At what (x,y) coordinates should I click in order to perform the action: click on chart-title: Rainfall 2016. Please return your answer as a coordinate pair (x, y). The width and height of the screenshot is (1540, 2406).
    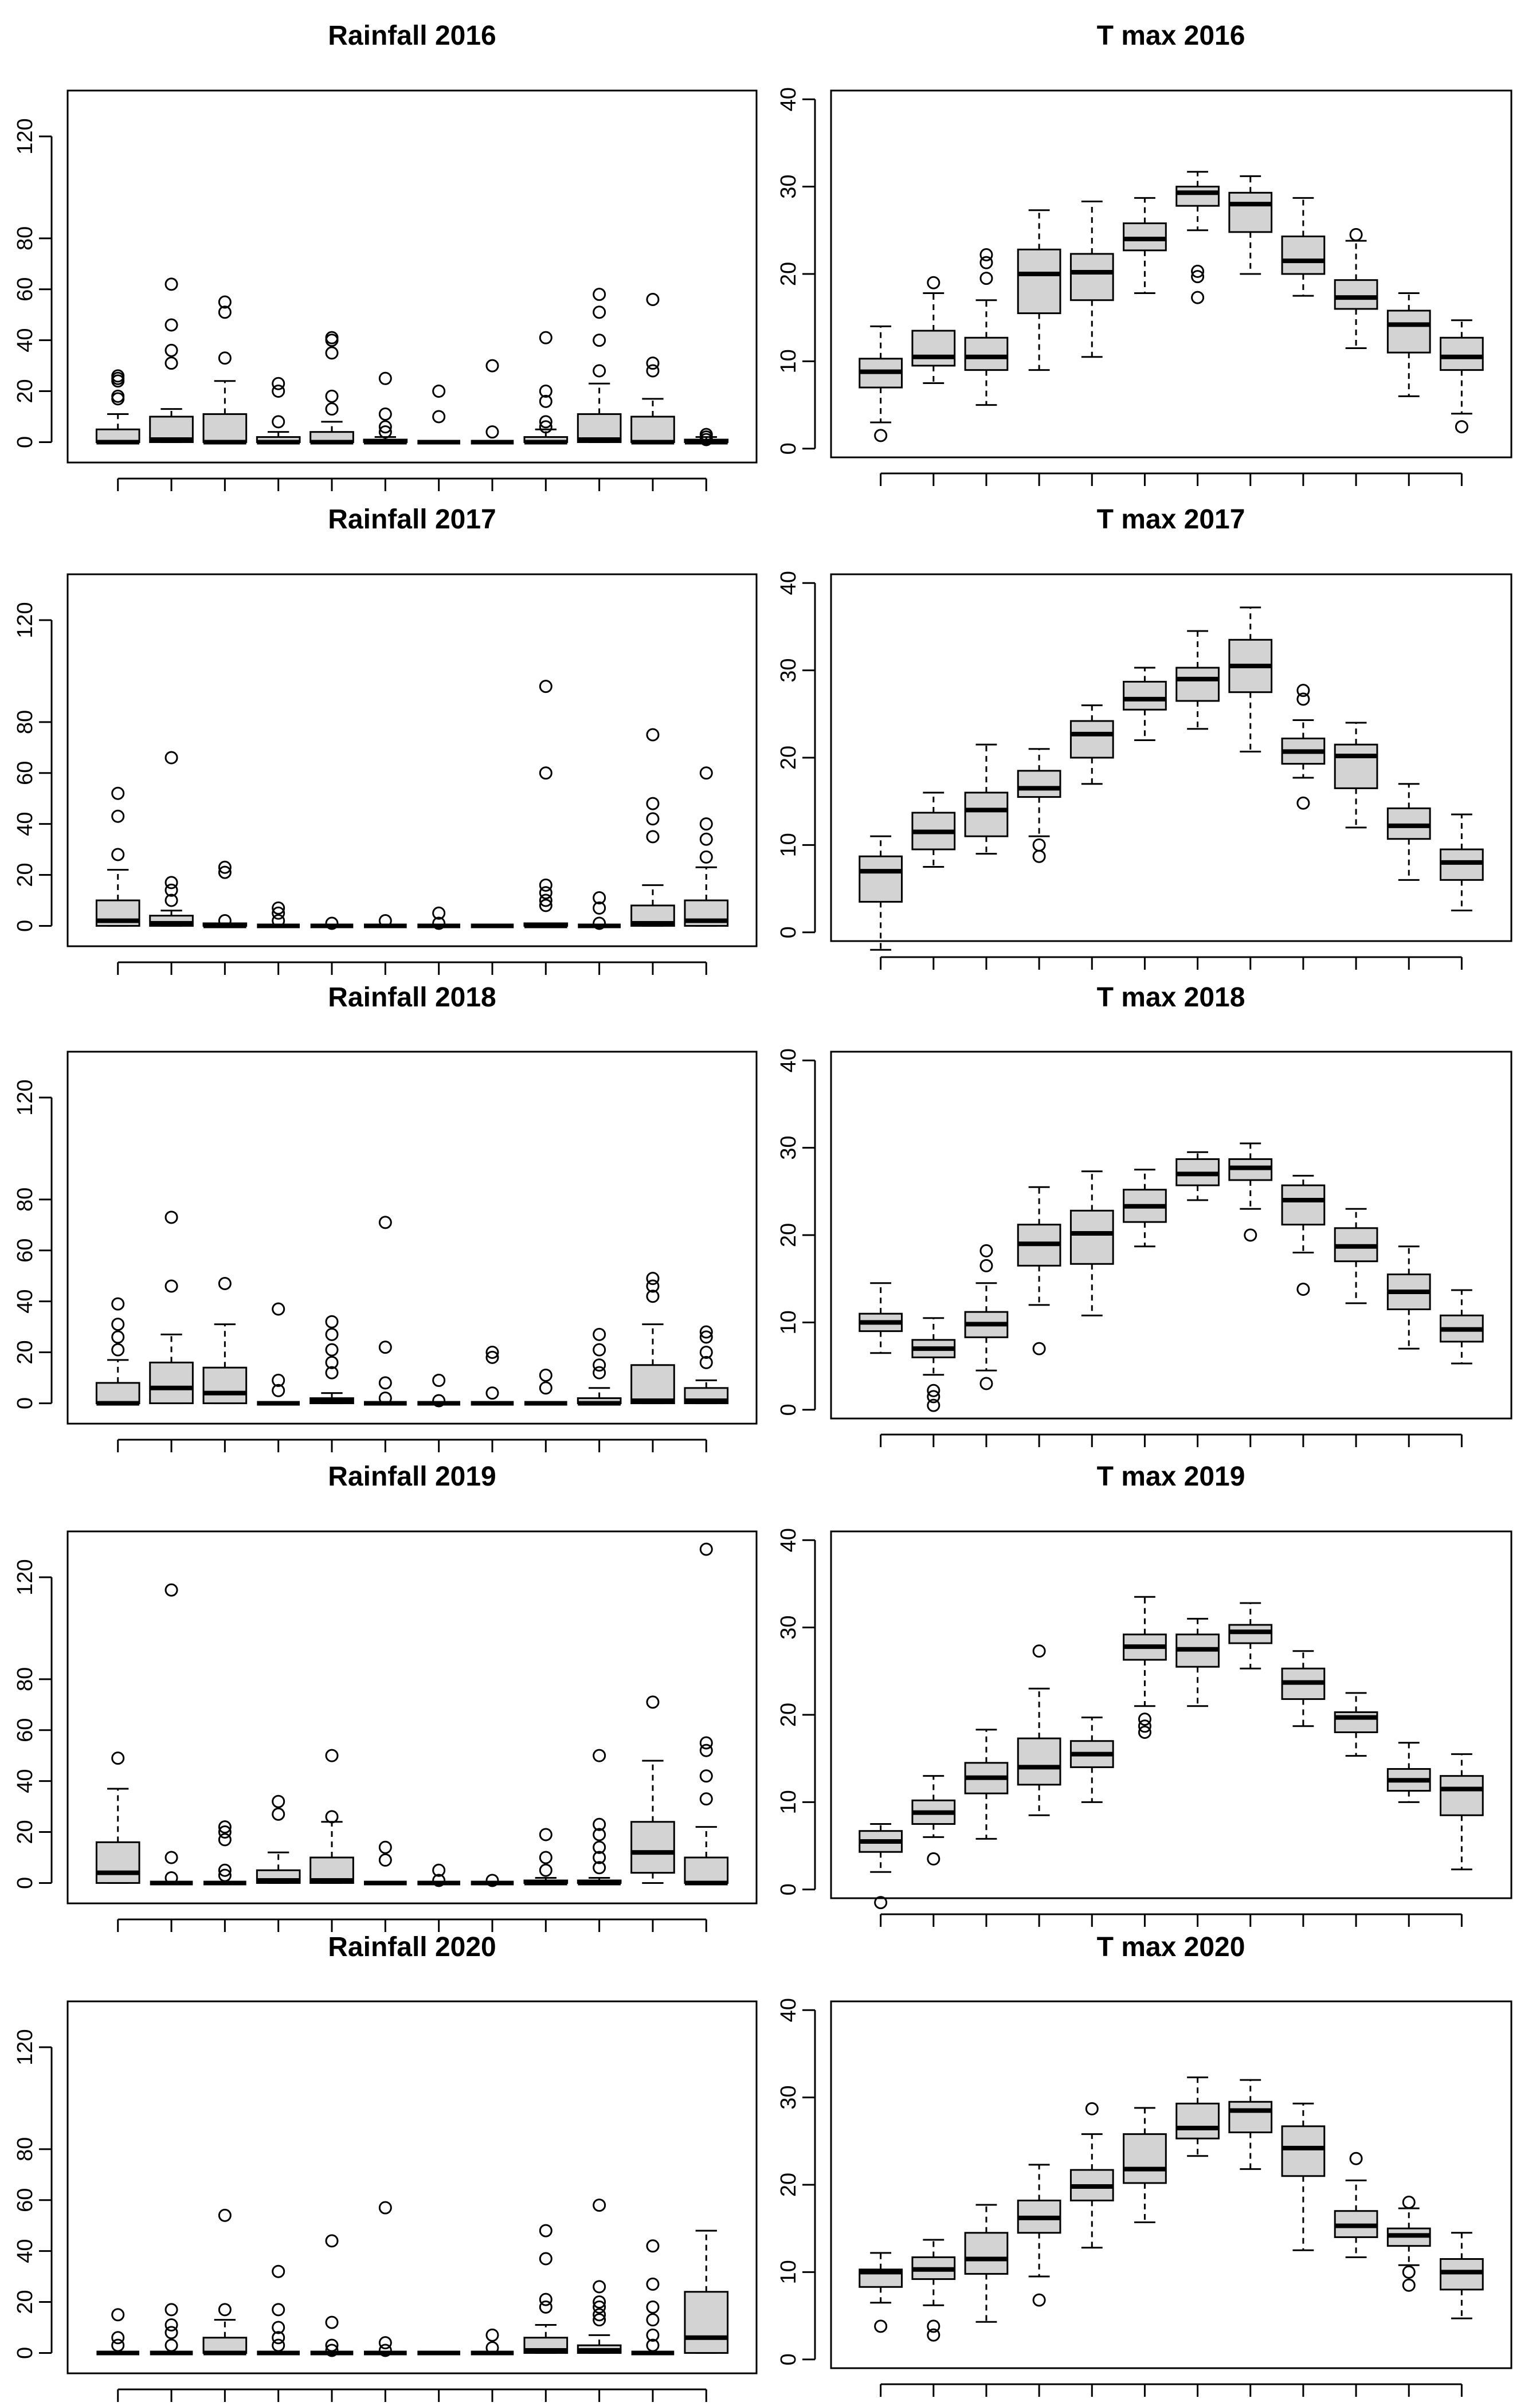
    Looking at the image, I should click on (412, 36).